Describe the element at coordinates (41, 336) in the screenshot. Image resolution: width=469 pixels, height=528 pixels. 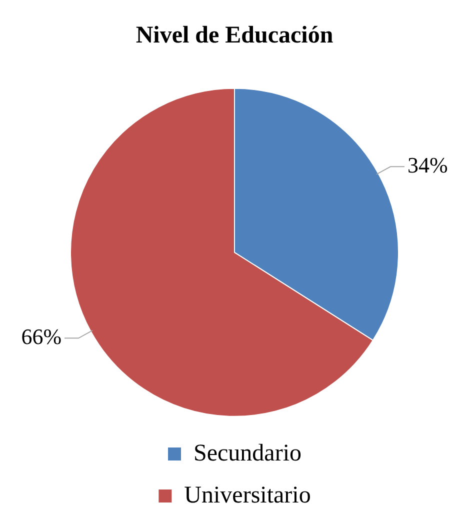
I see `data-label: 66%` at that location.